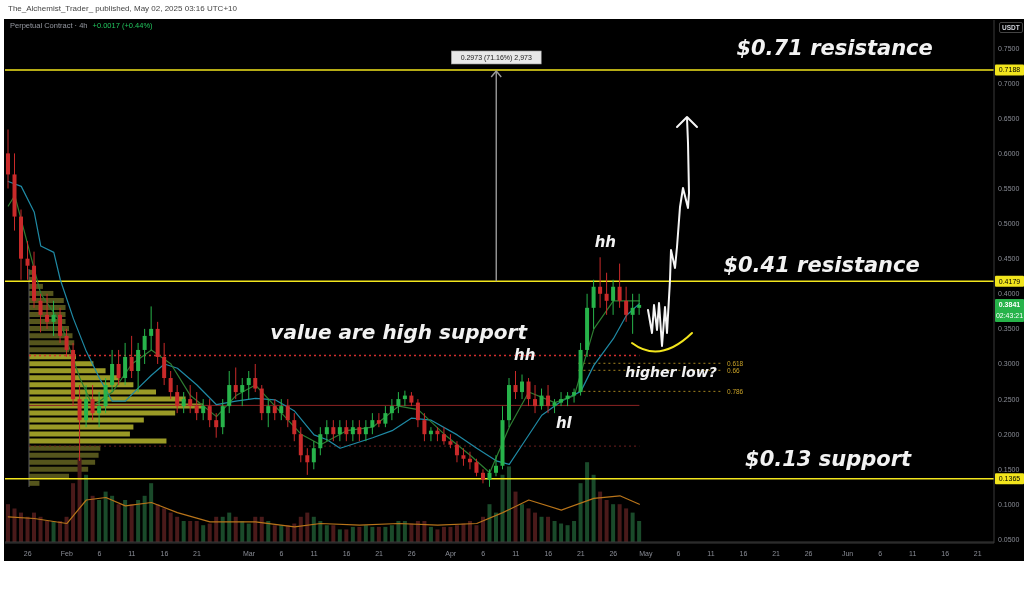 The image size is (1024, 600). What do you see at coordinates (834, 47) in the screenshot?
I see `annotation: $0.71 resistance` at bounding box center [834, 47].